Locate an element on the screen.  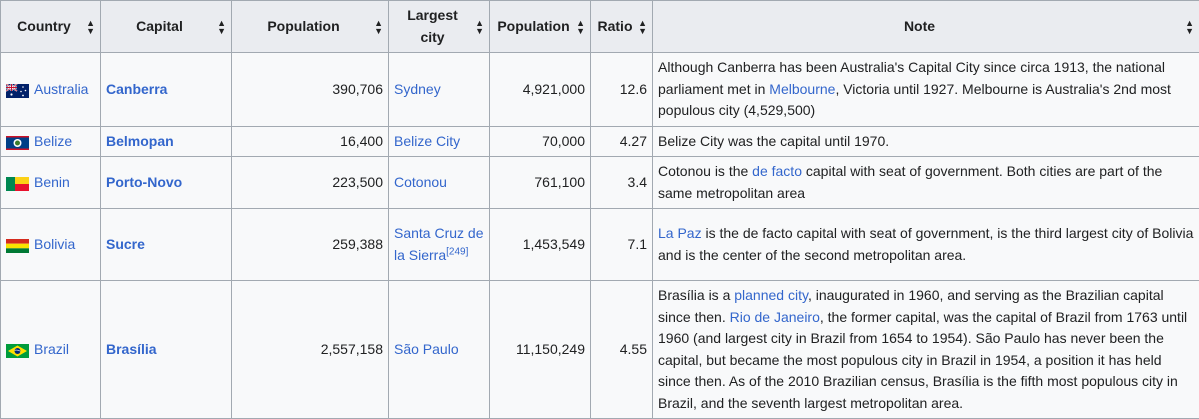
largest-city-cell: Sydney is located at coordinates (439, 90).